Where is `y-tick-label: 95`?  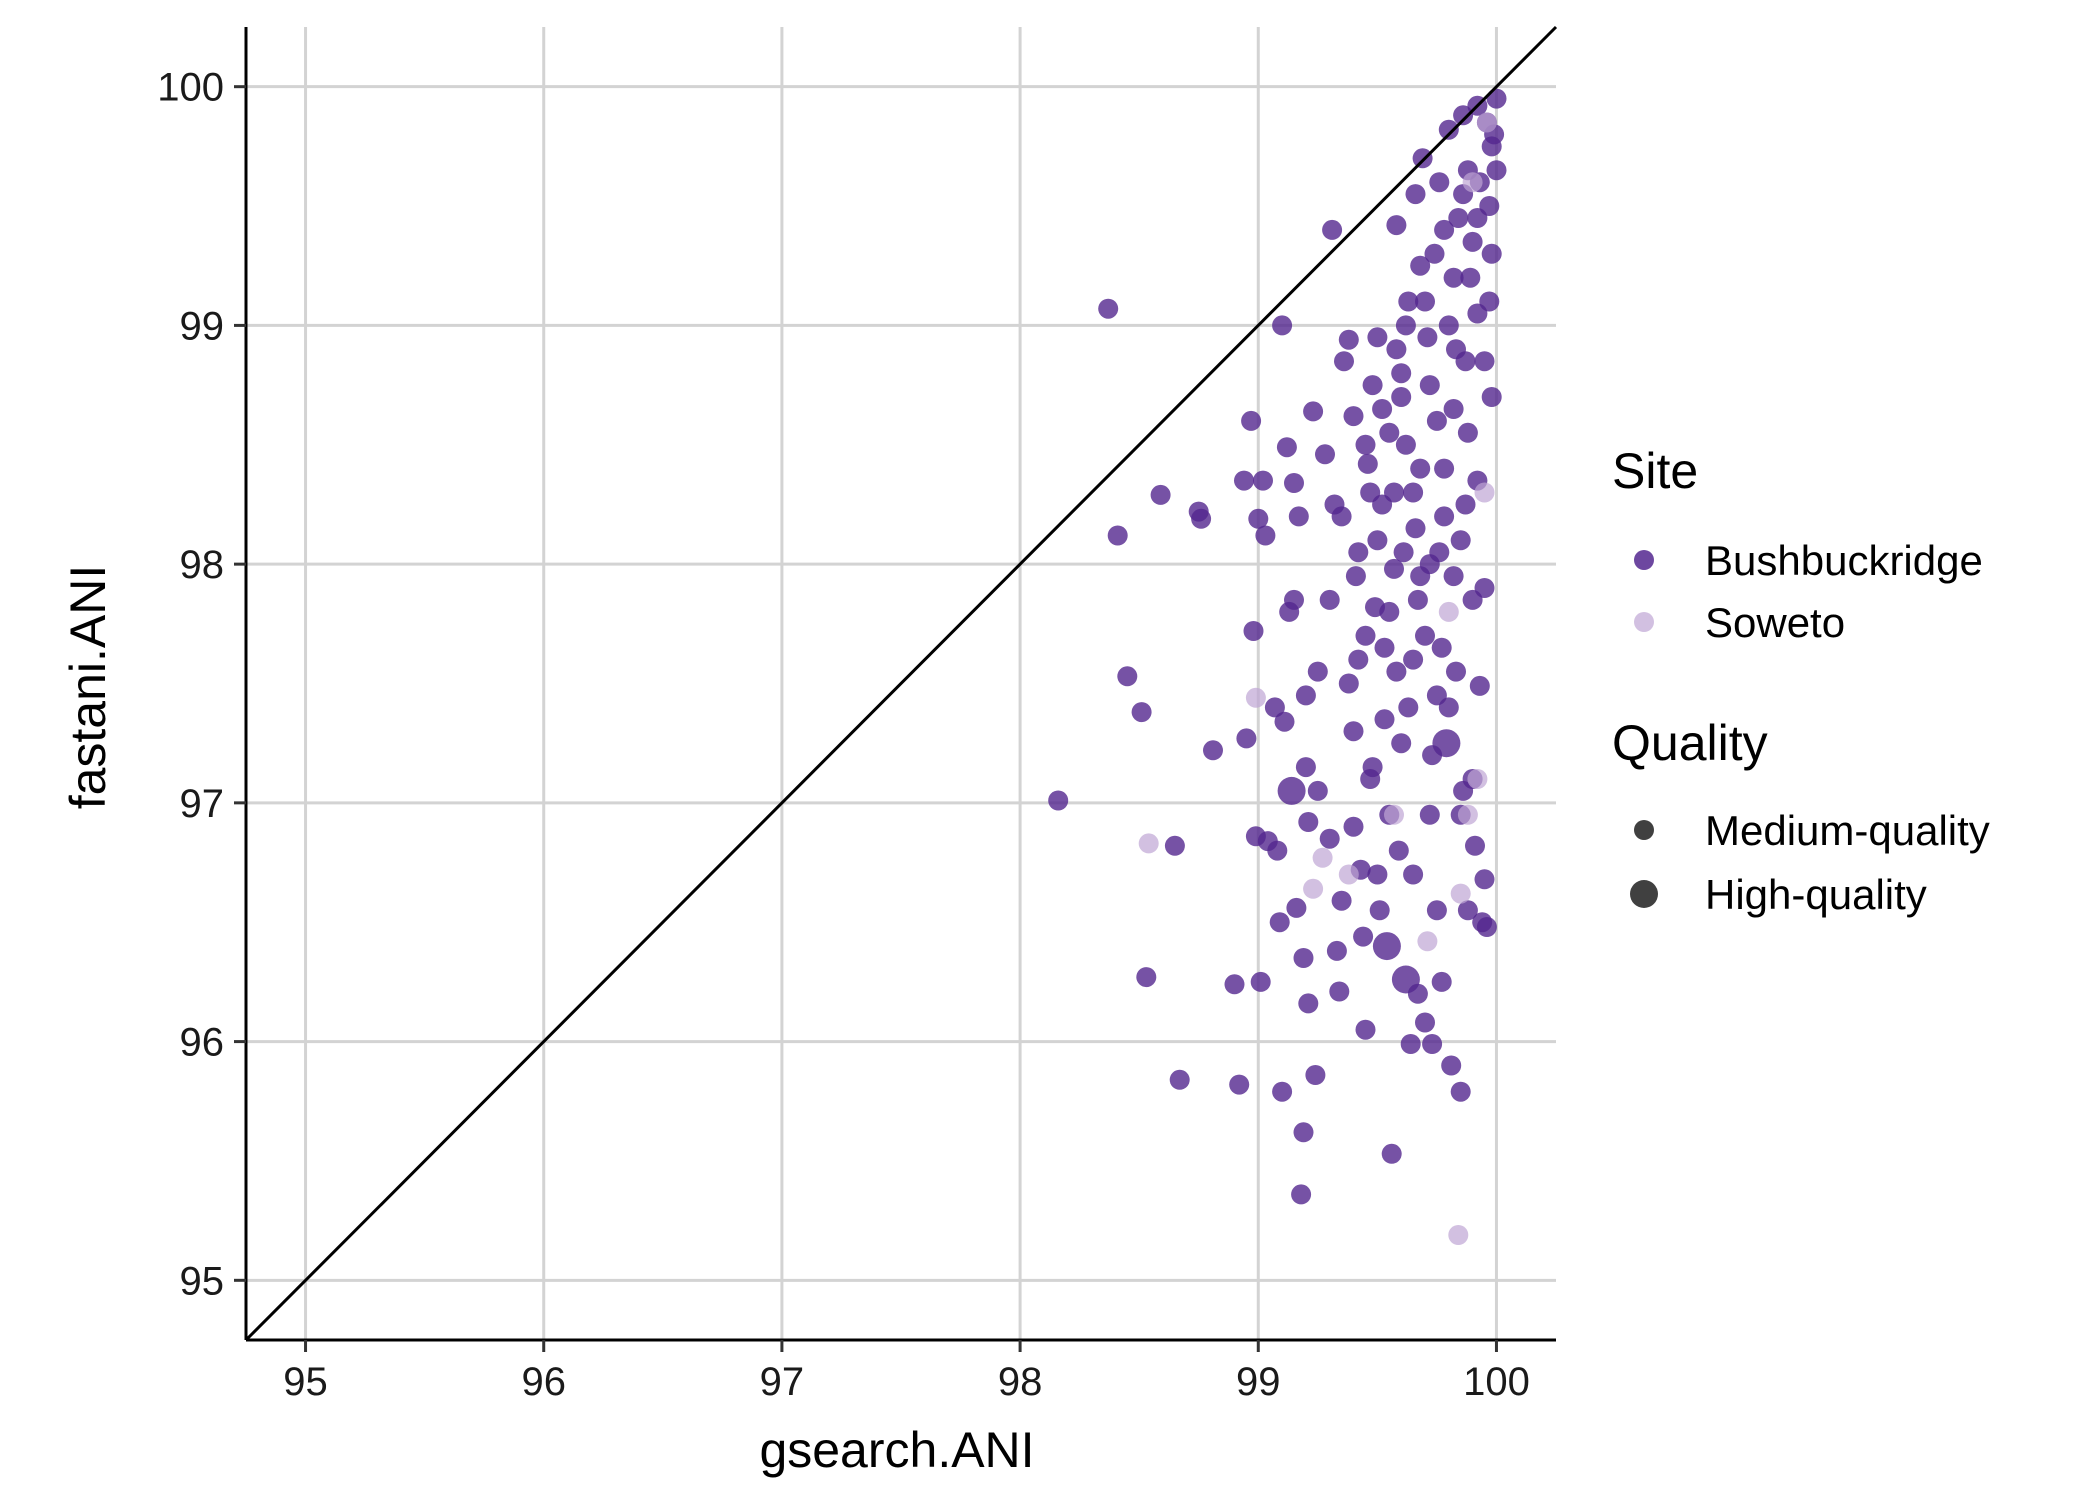 y-tick-label: 95 is located at coordinates (202, 1281).